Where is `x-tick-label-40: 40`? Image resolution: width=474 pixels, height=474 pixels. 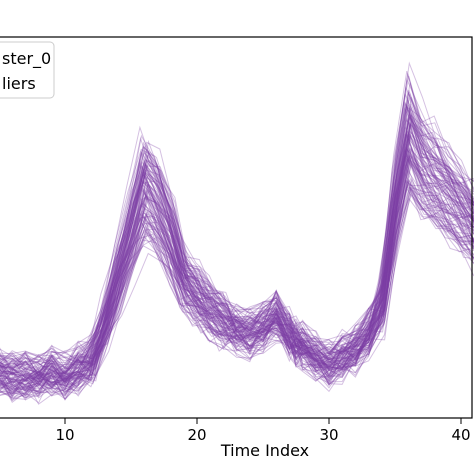 x-tick-label-40: 40 is located at coordinates (460, 435).